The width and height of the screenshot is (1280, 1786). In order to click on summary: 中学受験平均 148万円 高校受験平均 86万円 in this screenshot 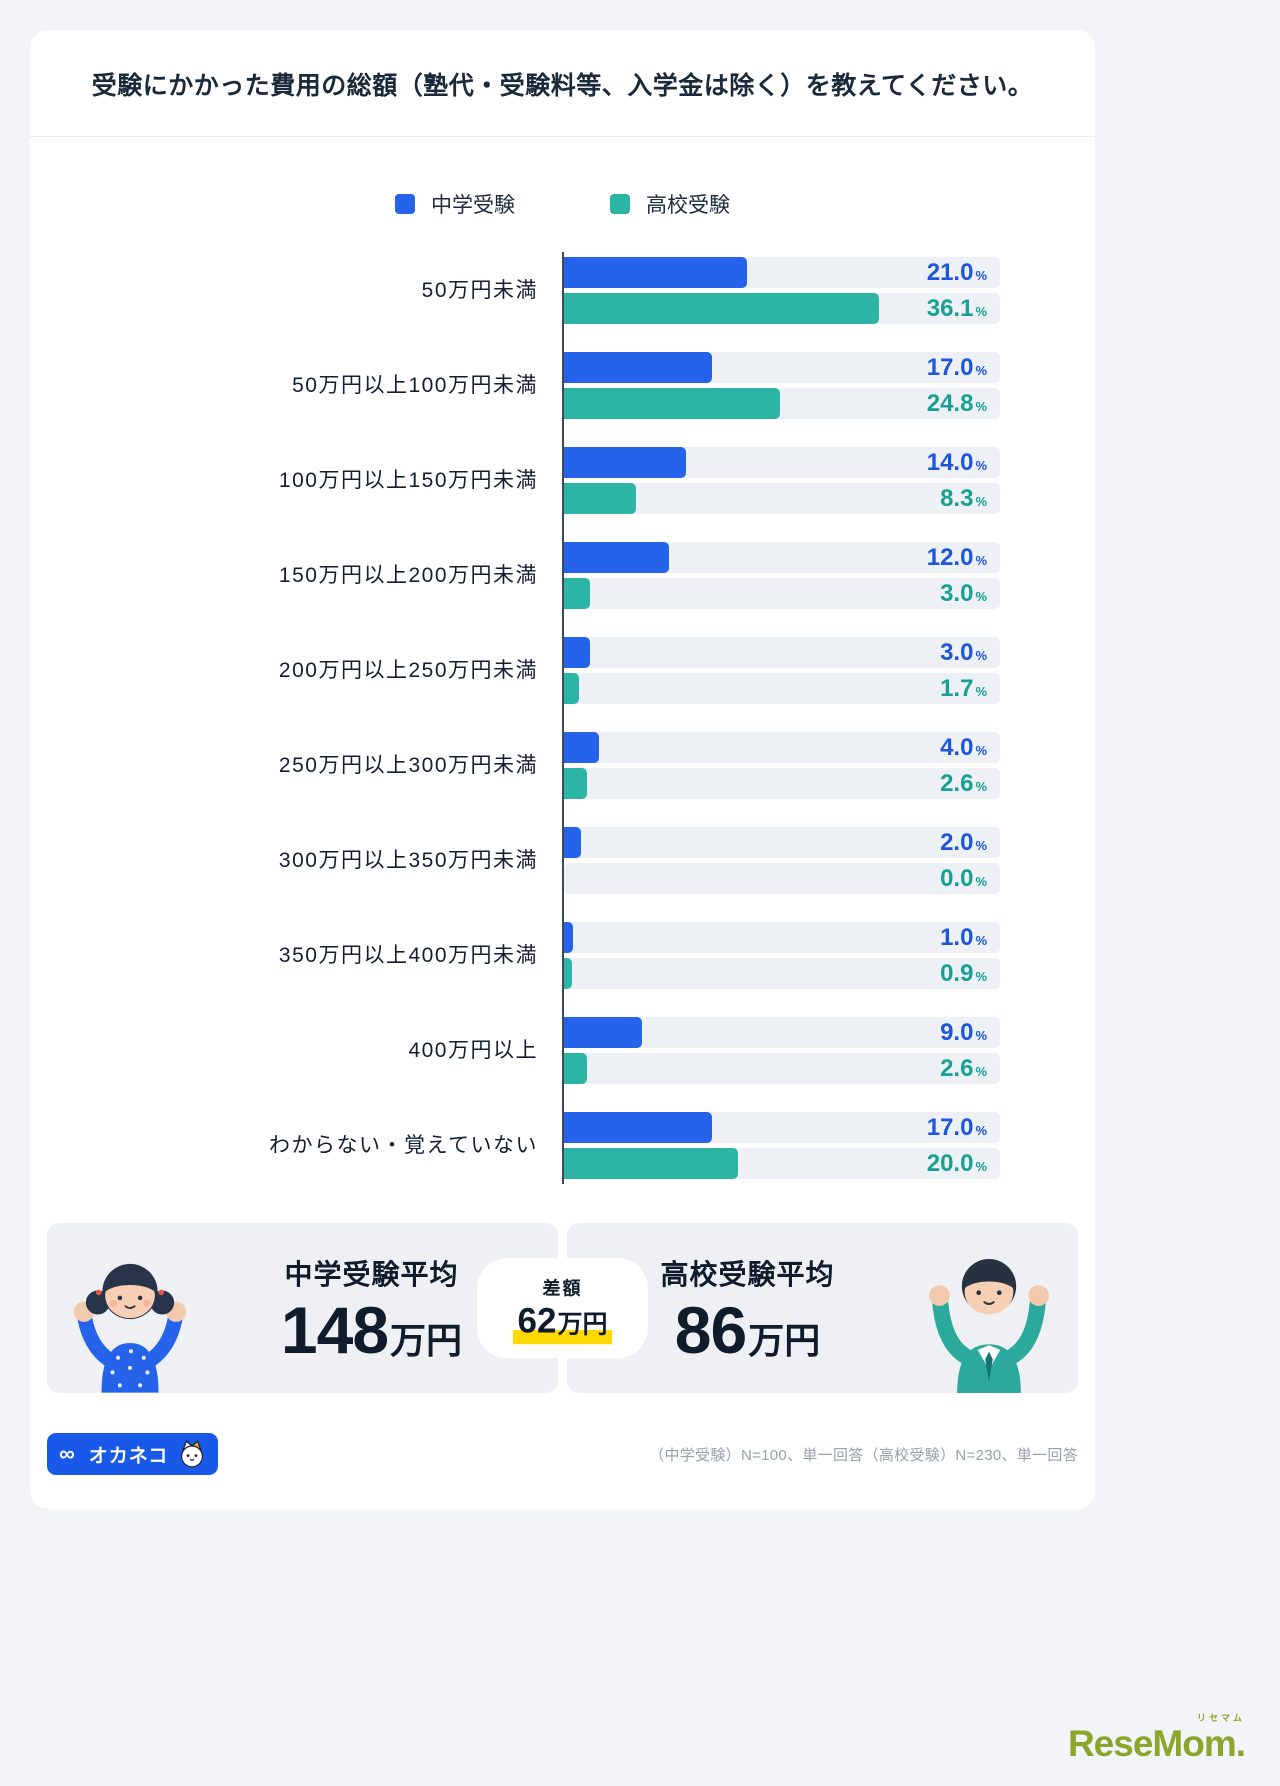, I will do `click(562, 1308)`.